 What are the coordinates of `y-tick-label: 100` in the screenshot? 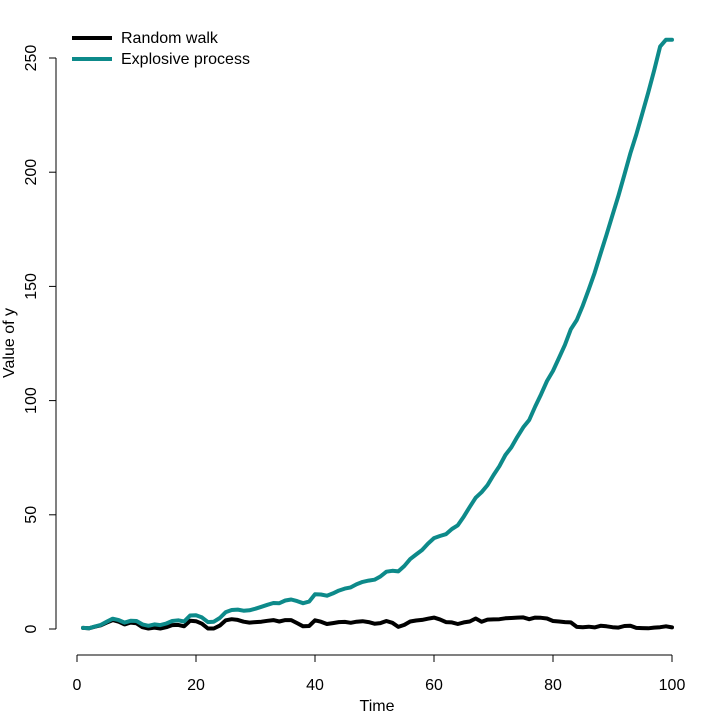 It's located at (31, 400).